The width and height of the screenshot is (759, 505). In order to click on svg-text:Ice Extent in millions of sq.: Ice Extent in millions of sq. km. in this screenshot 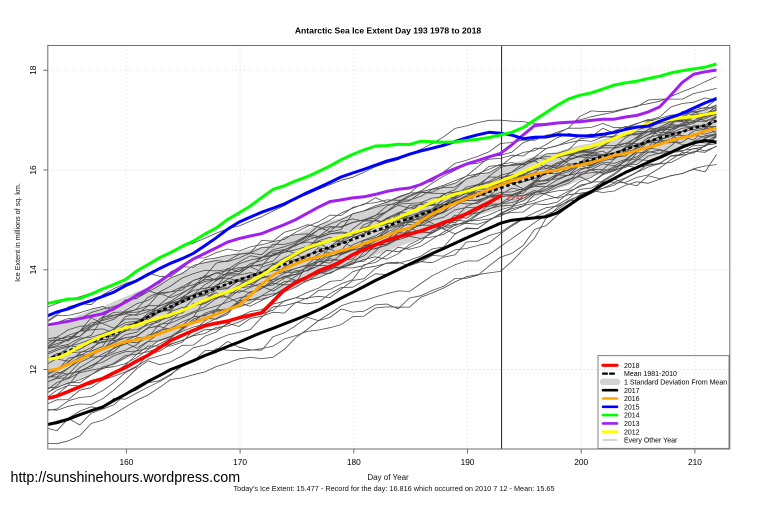, I will do `click(17, 232)`.